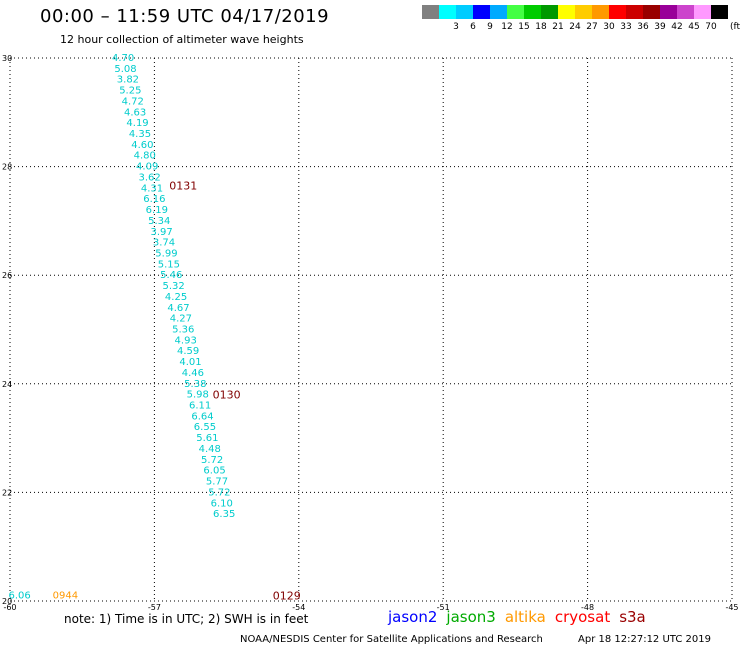  I want to click on color-scale-label: 18, so click(541, 27).